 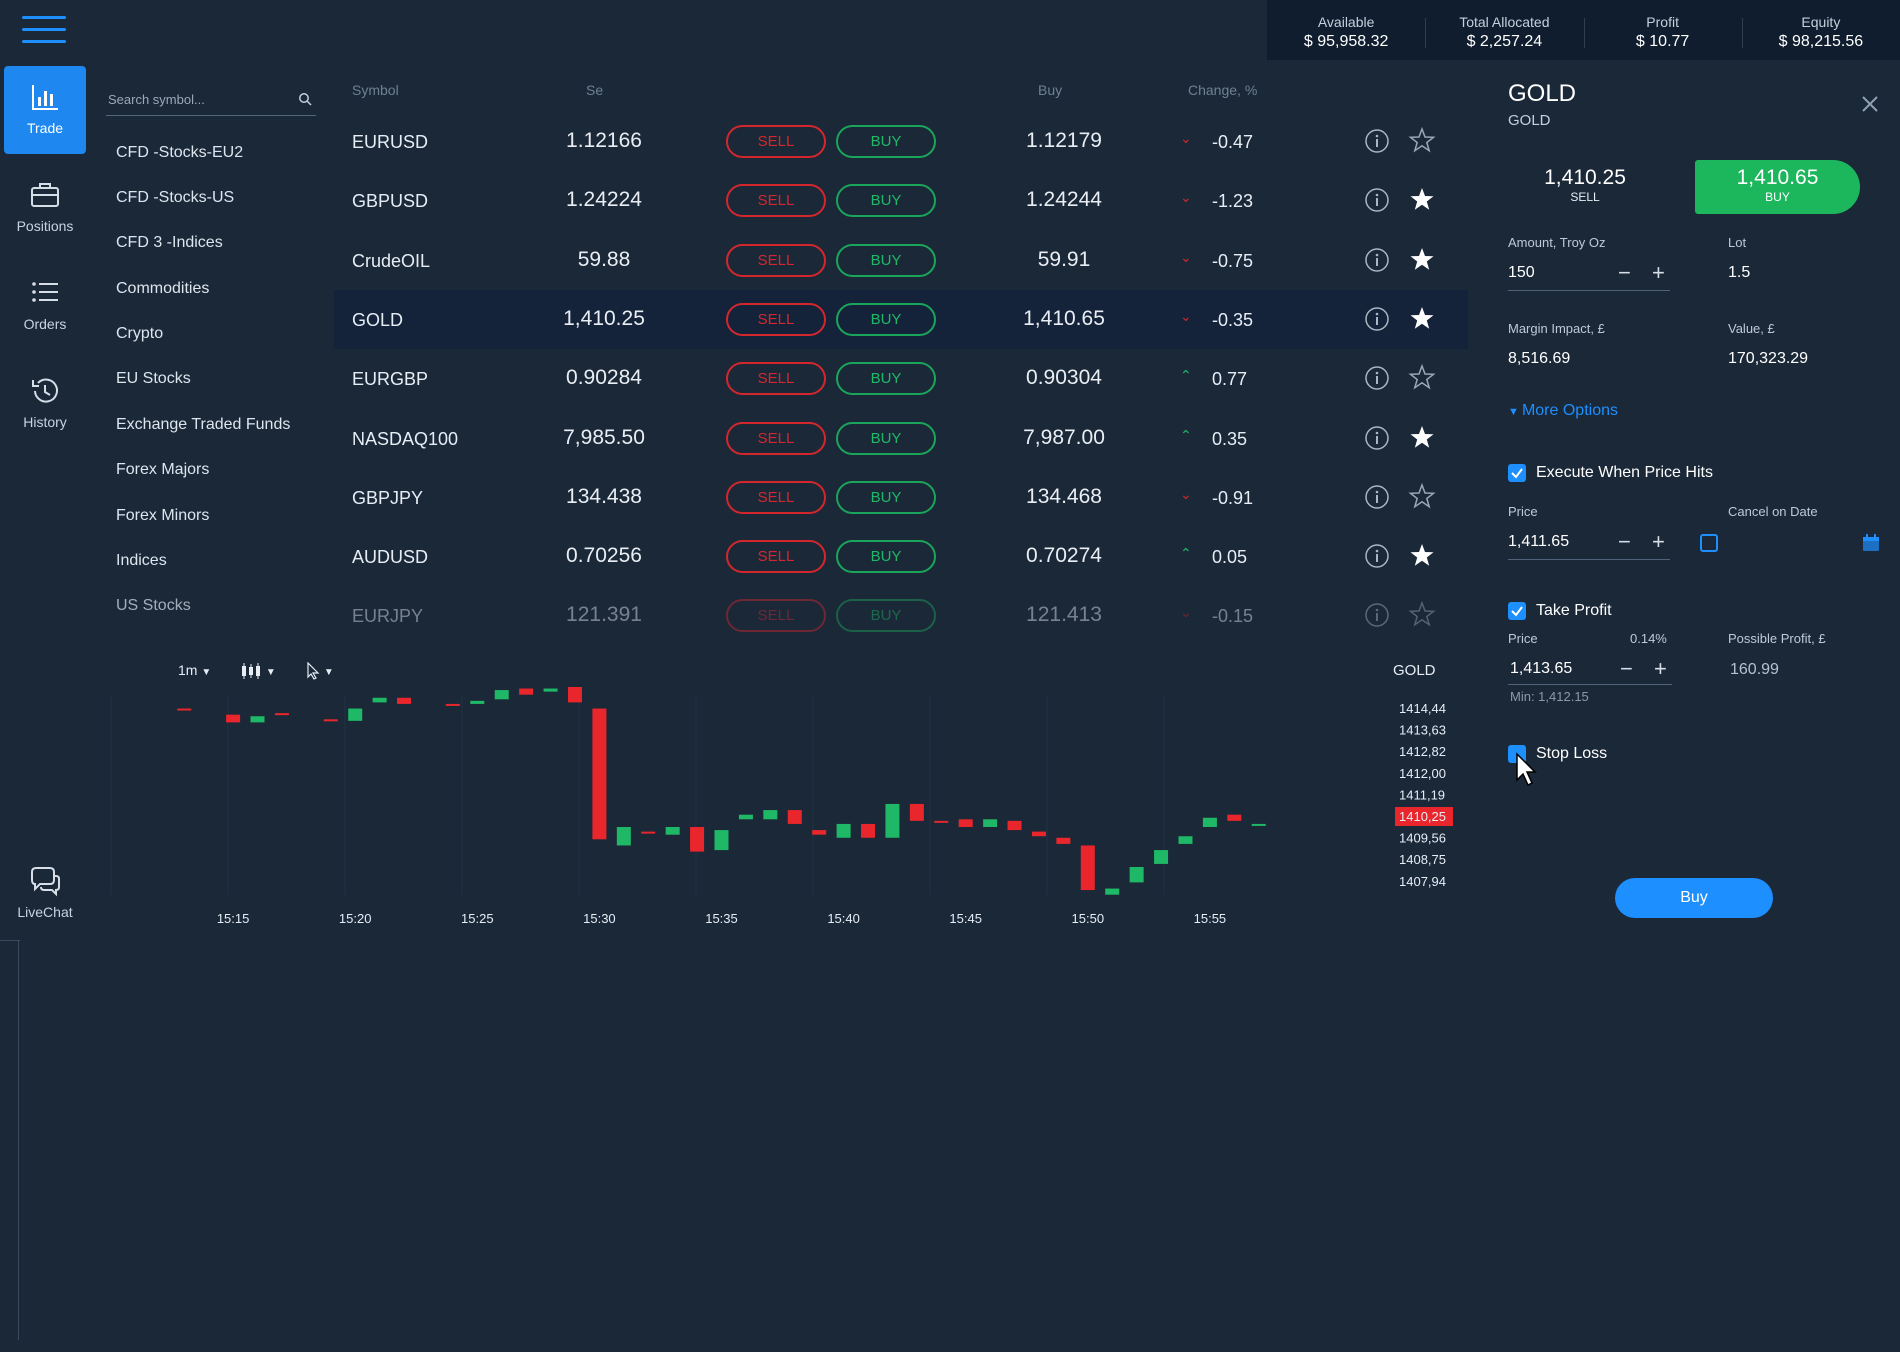 I want to click on menu-icon, so click(x=44, y=30).